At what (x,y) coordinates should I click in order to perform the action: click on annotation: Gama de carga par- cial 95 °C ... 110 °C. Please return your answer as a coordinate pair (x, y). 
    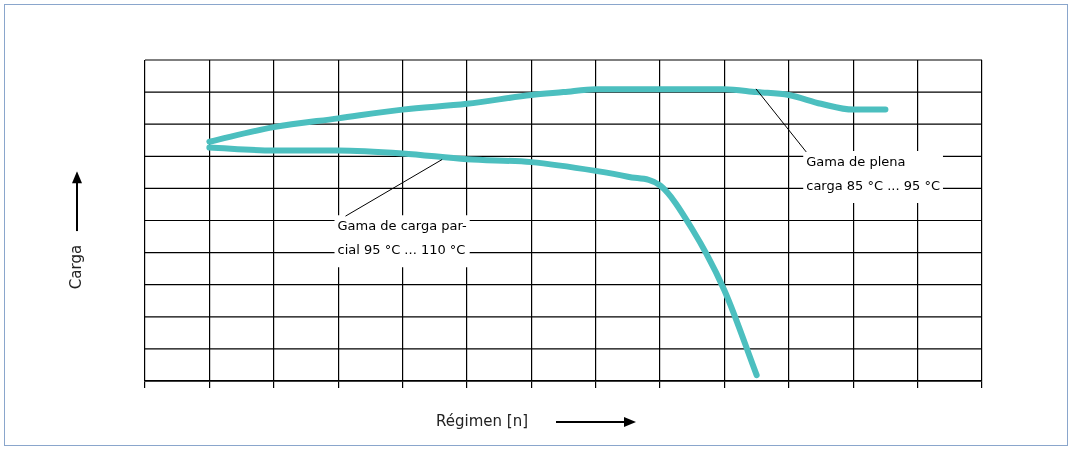
    Looking at the image, I should click on (402, 238).